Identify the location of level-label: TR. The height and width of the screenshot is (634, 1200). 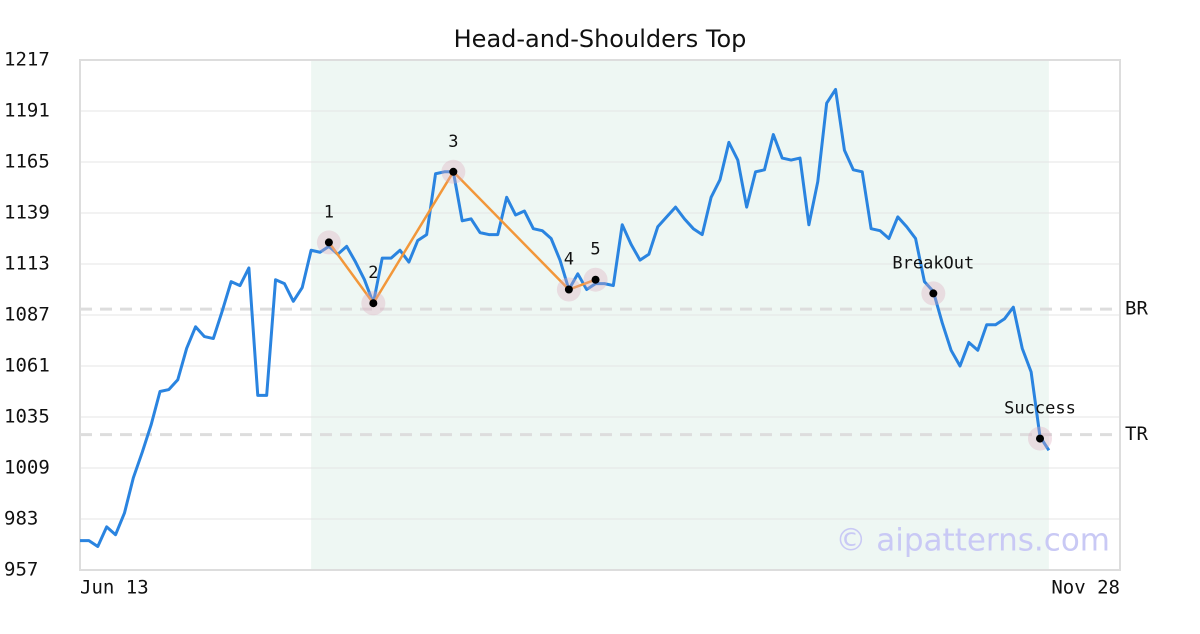
(1136, 434).